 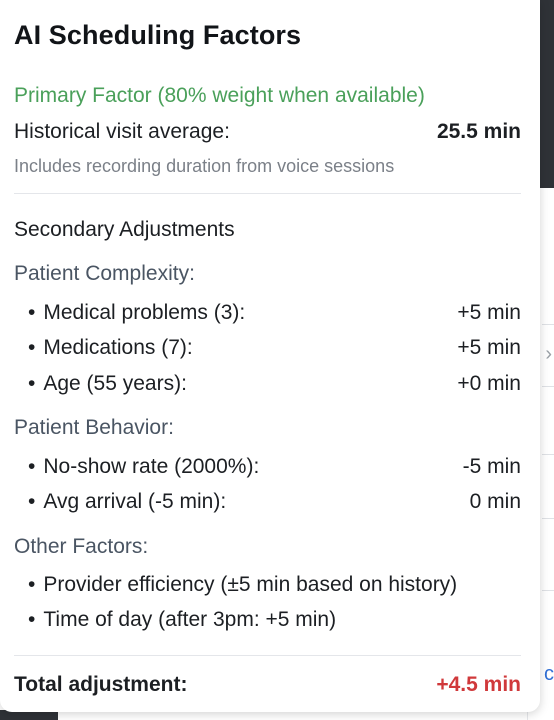 I want to click on group-heading-other-factors: Other Factors:, so click(x=81, y=546).